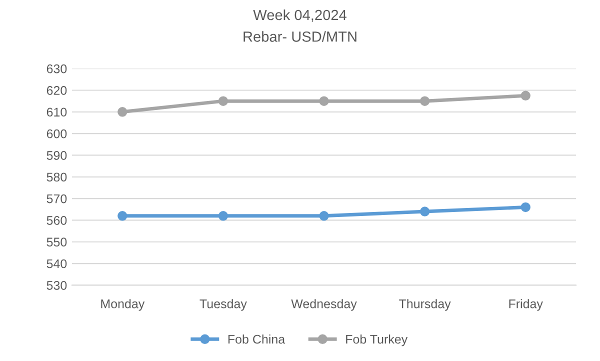 The height and width of the screenshot is (361, 600). I want to click on y-tick-label: 540, so click(56, 263).